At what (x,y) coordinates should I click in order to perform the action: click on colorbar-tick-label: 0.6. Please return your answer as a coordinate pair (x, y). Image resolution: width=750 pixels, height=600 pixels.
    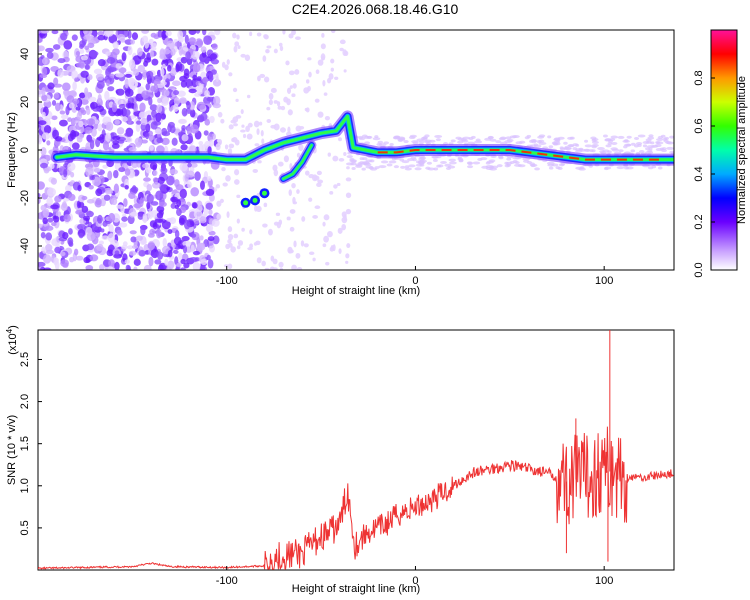
    Looking at the image, I should click on (699, 125).